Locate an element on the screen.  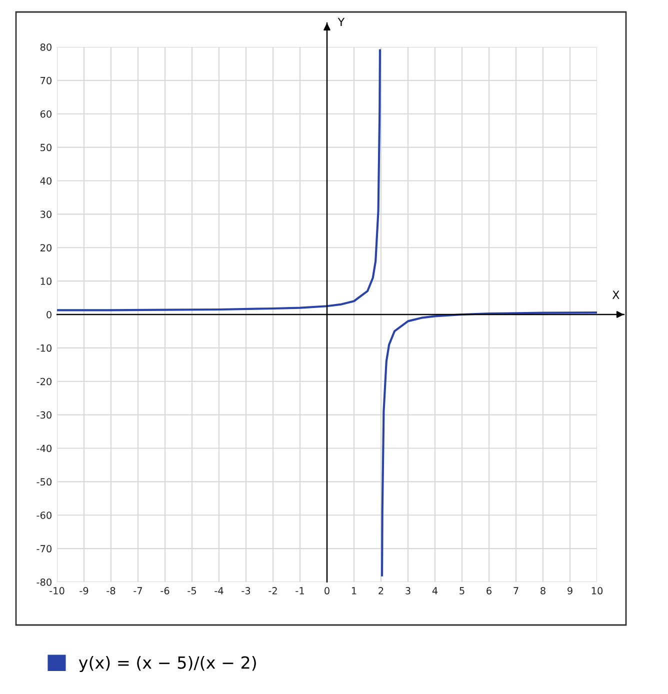
x-tick-label: 8 is located at coordinates (543, 590).